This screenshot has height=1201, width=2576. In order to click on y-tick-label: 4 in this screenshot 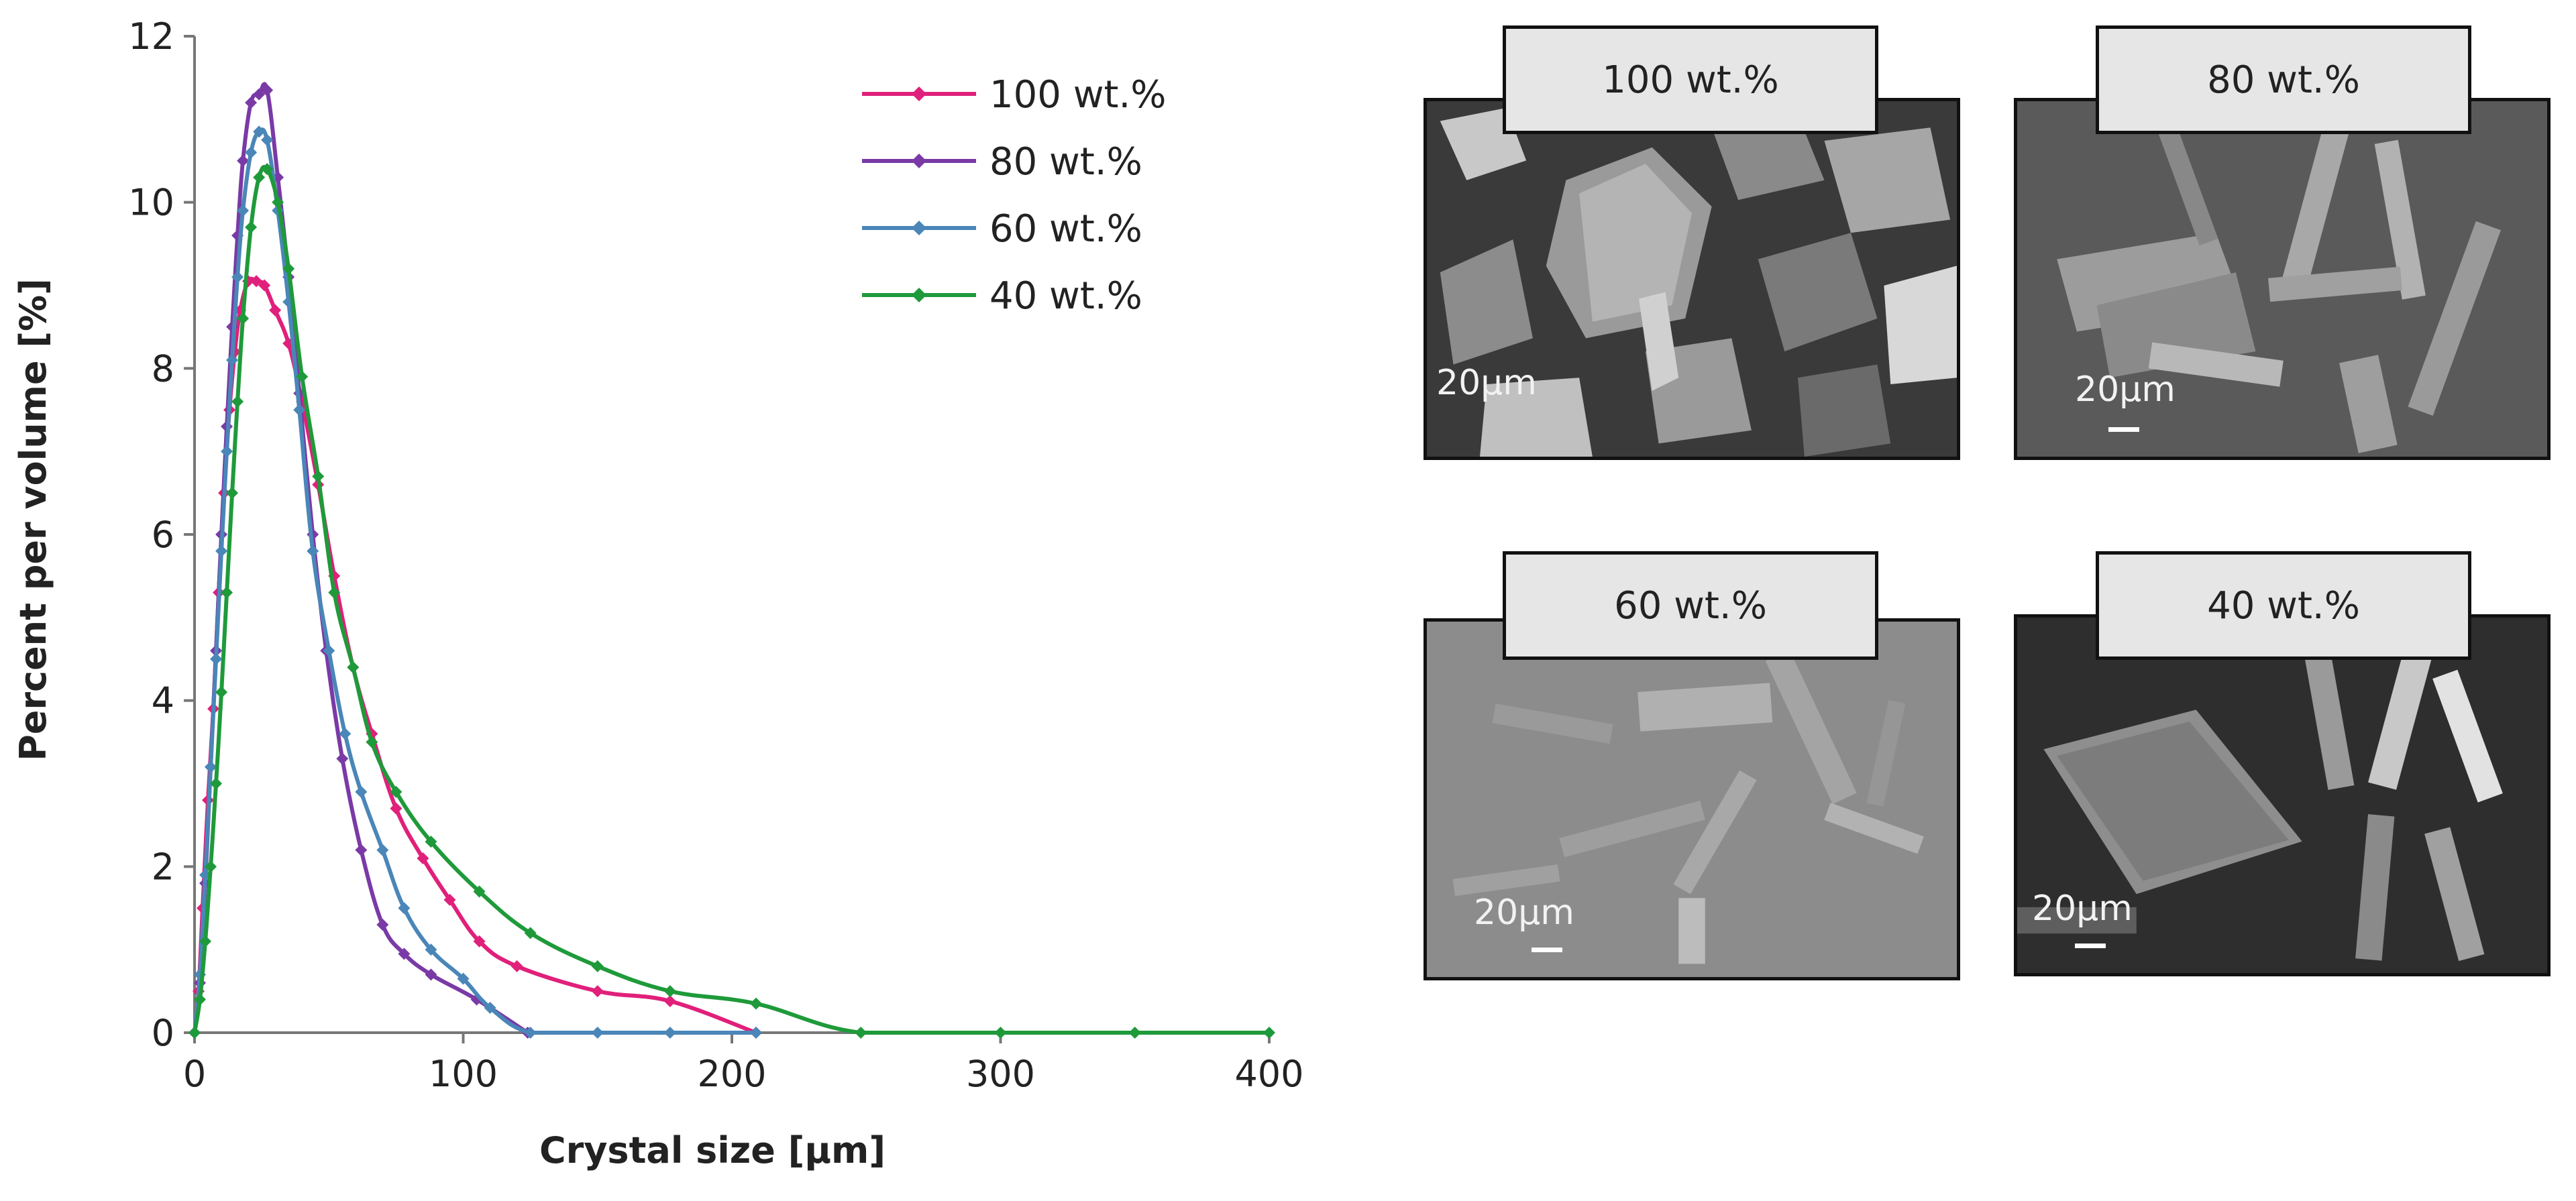, I will do `click(163, 701)`.